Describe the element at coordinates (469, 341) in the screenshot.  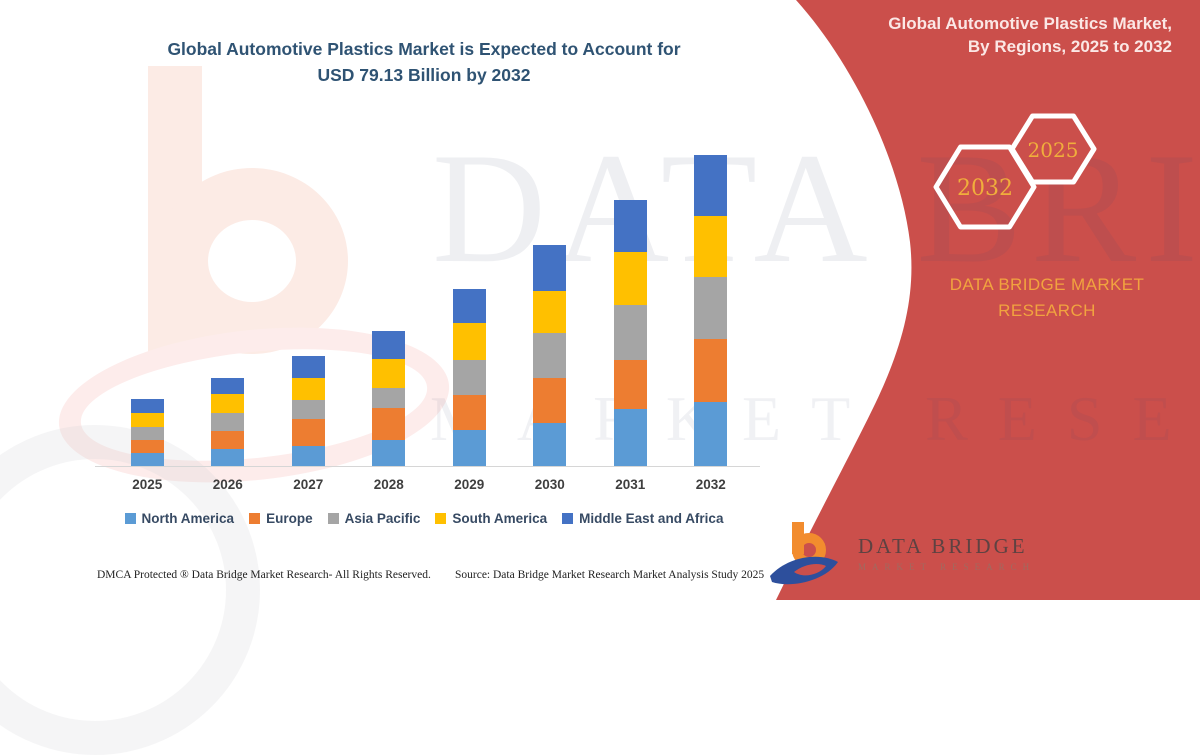
I see `bar-segment-2029-south-america` at that location.